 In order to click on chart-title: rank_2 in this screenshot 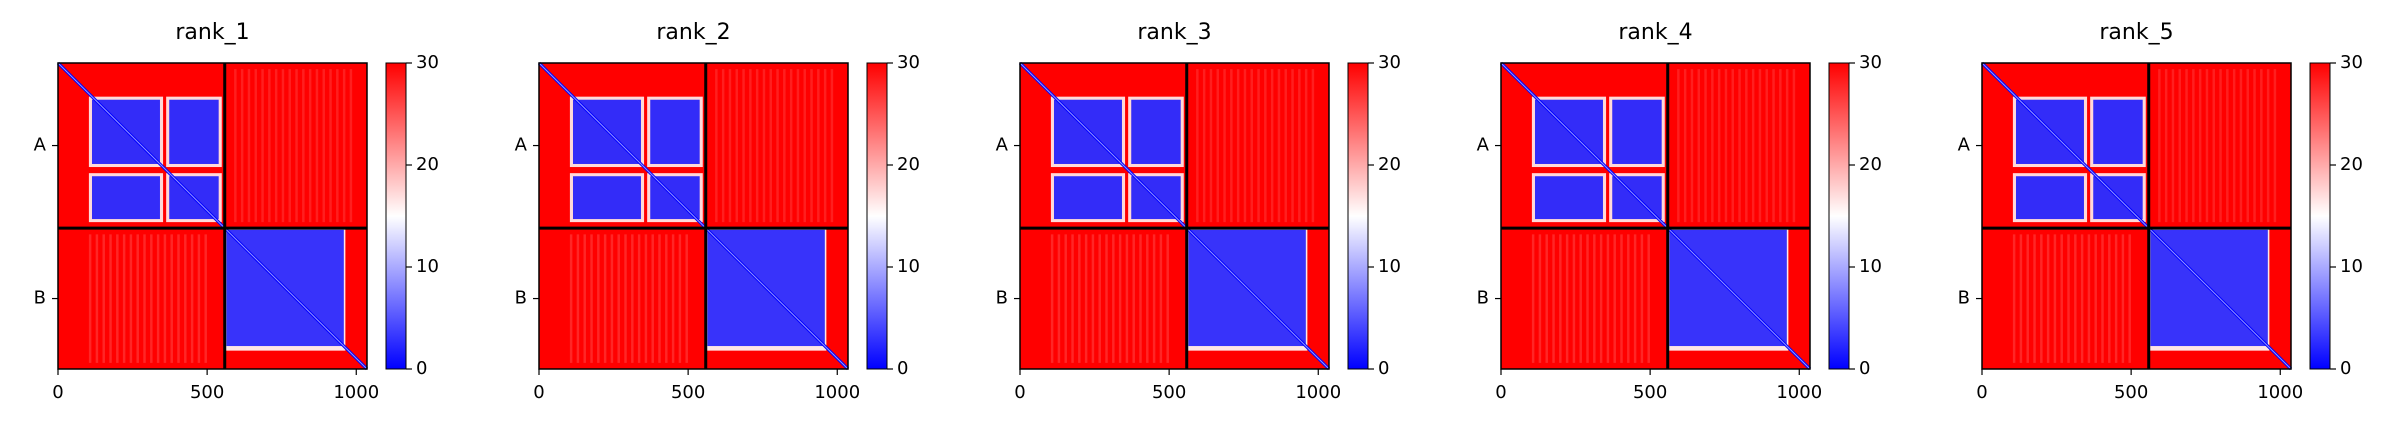, I will do `click(693, 32)`.